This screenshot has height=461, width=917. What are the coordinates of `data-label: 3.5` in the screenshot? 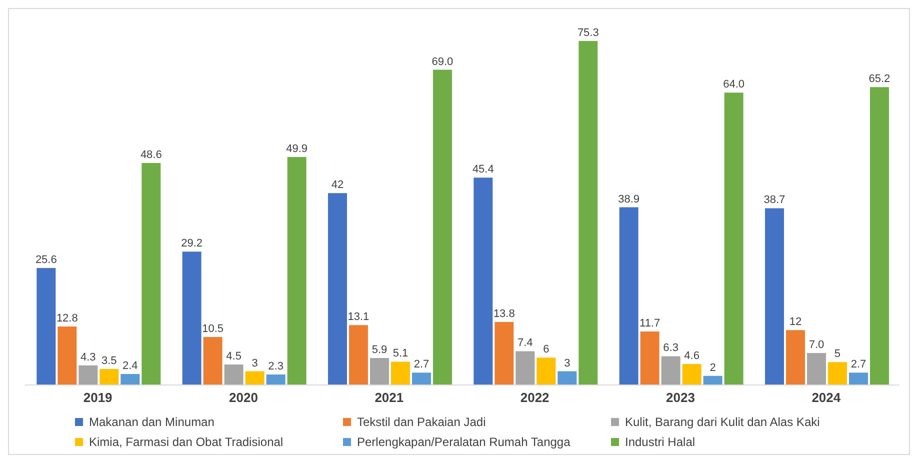 It's located at (109, 361).